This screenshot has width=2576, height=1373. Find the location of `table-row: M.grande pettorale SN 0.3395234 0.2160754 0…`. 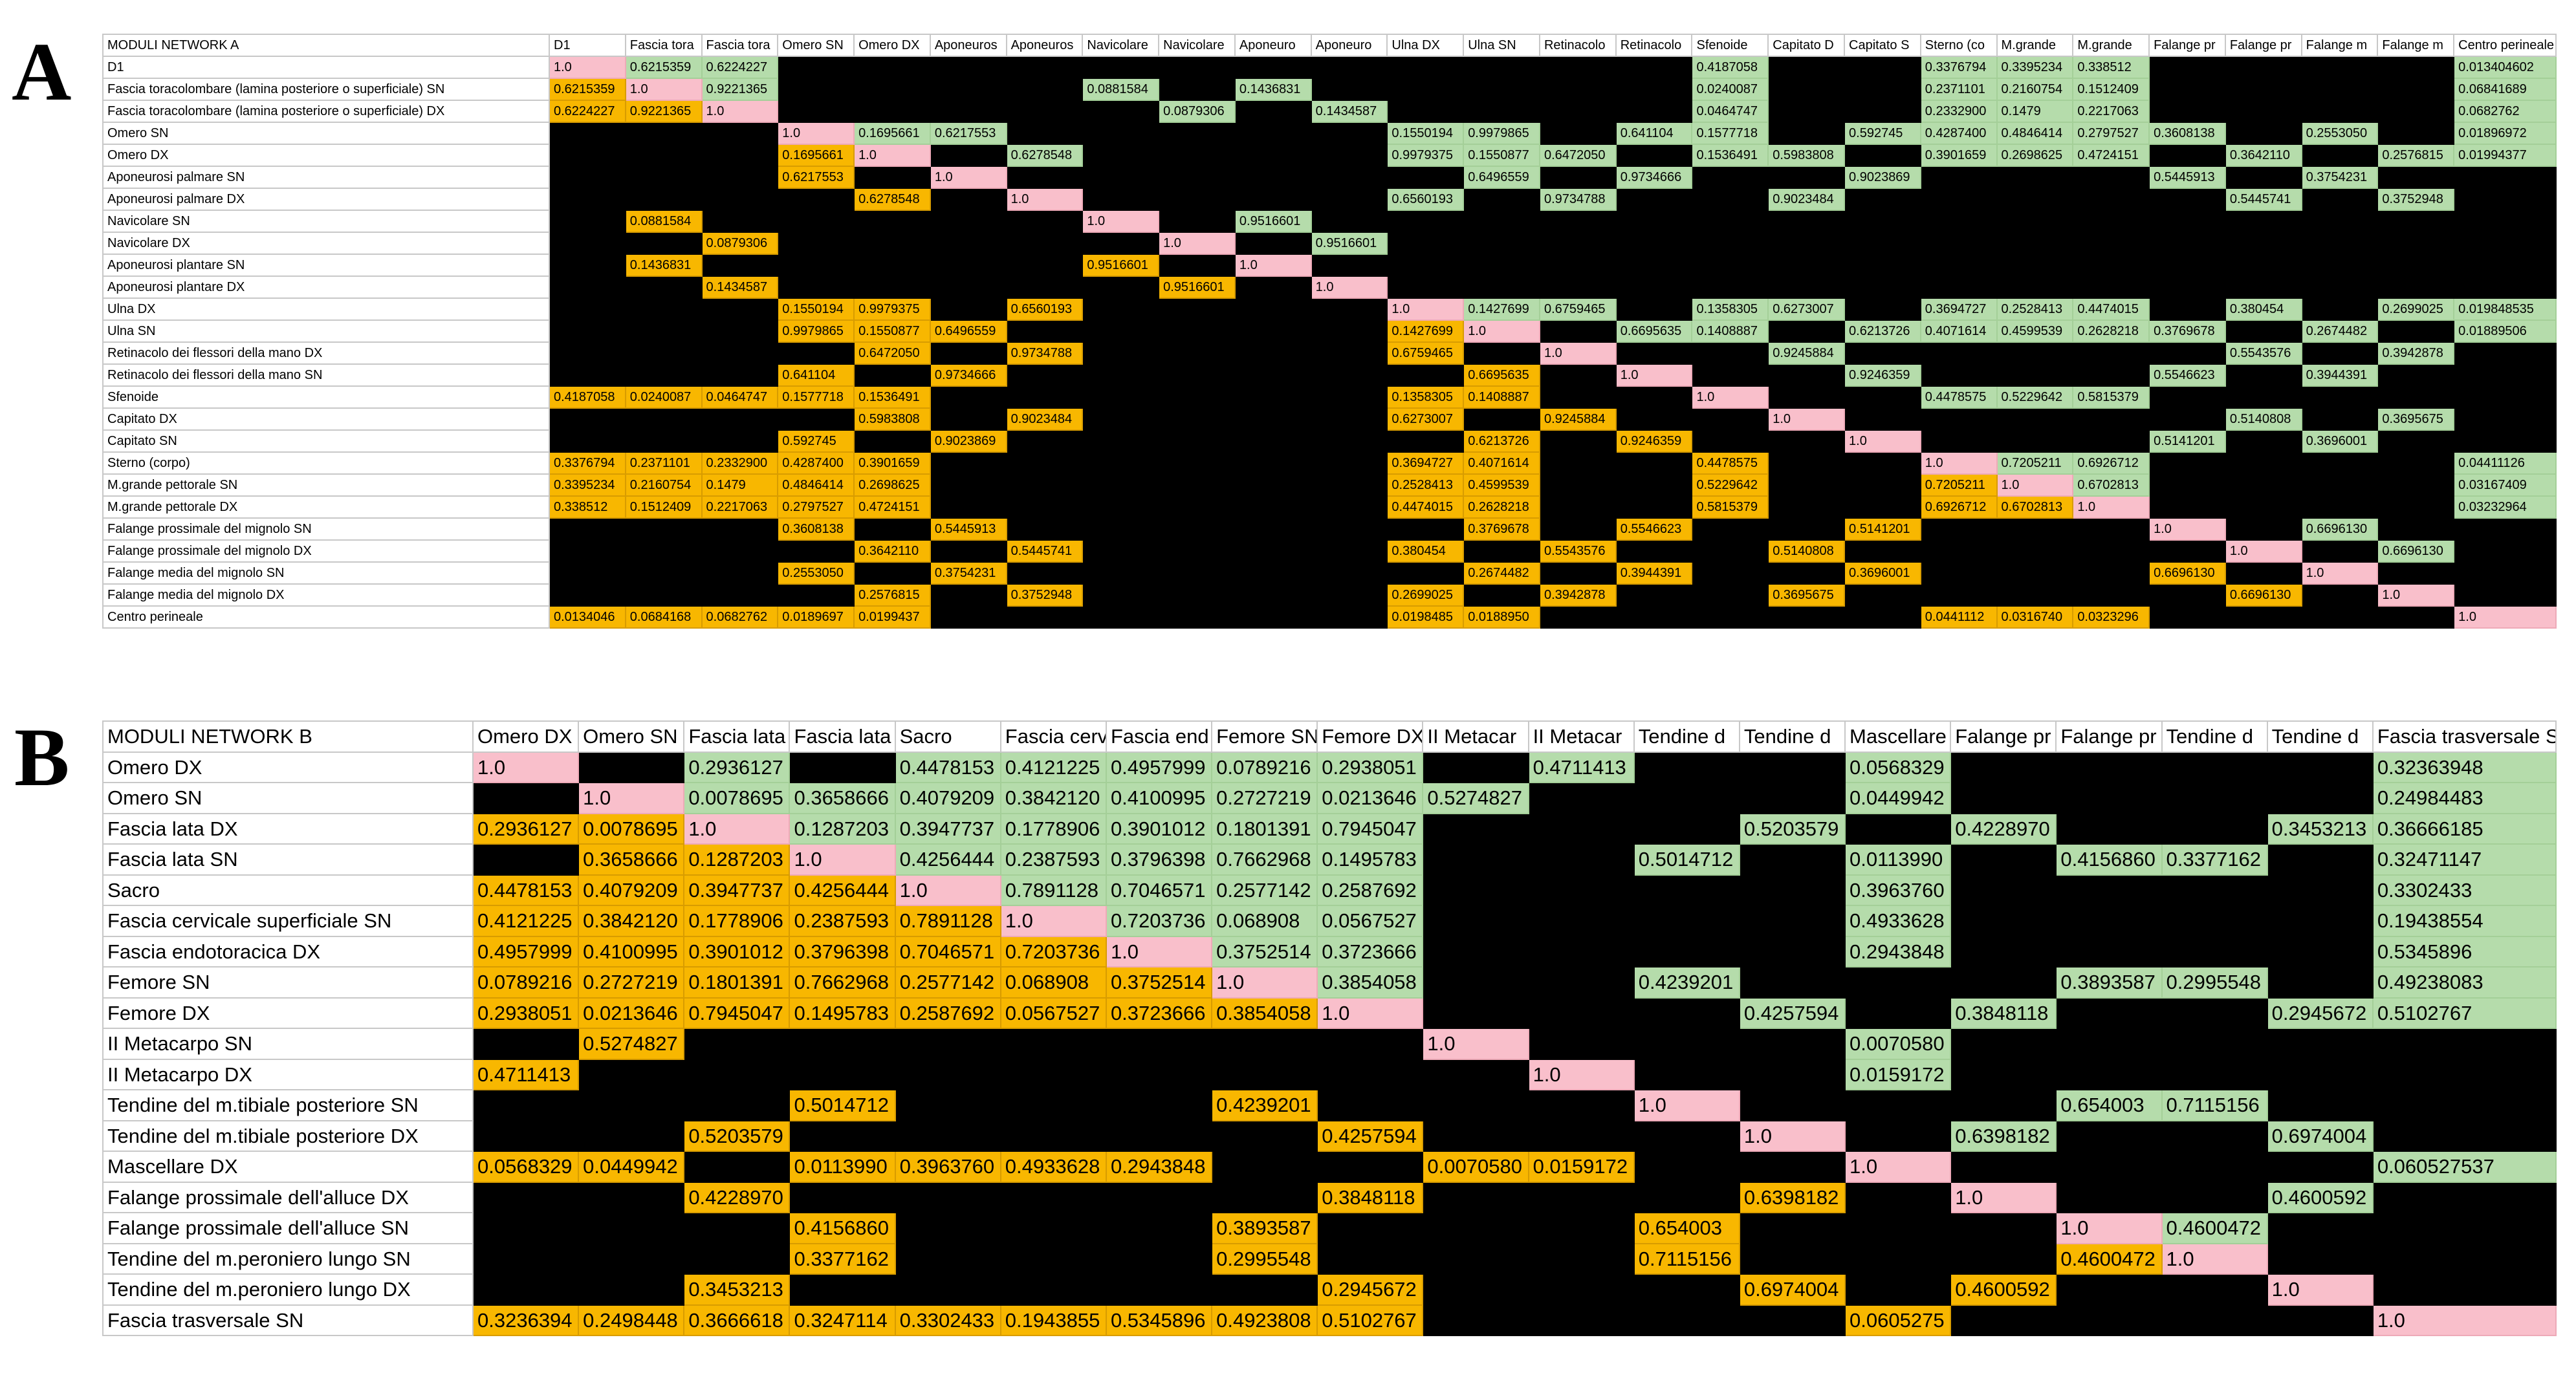

table-row: M.grande pettorale SN 0.3395234 0.2160754 0… is located at coordinates (1329, 485).